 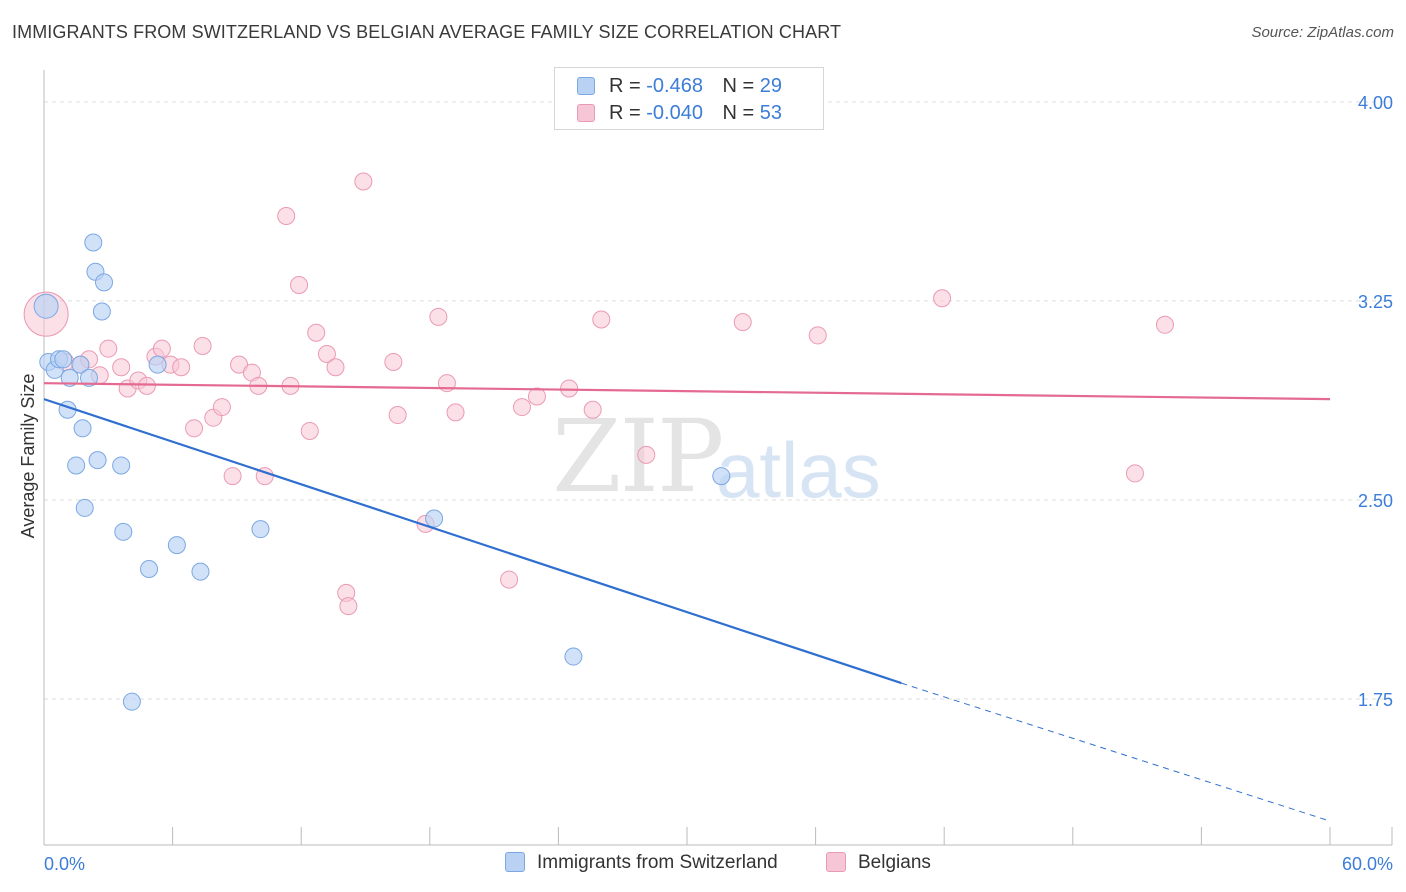 I want to click on legend-r-value: -0.468, so click(x=674, y=86).